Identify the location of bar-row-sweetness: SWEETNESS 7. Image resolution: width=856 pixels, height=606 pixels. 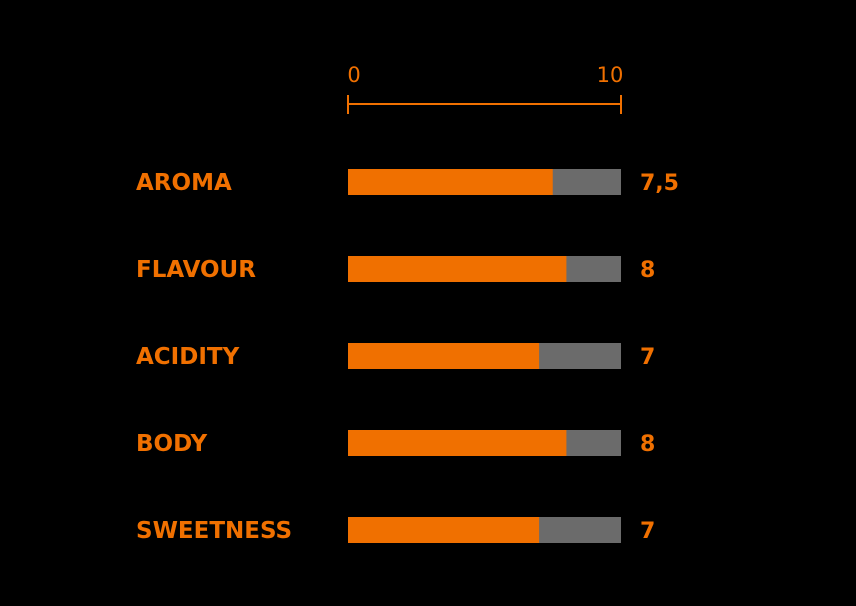
(395, 530).